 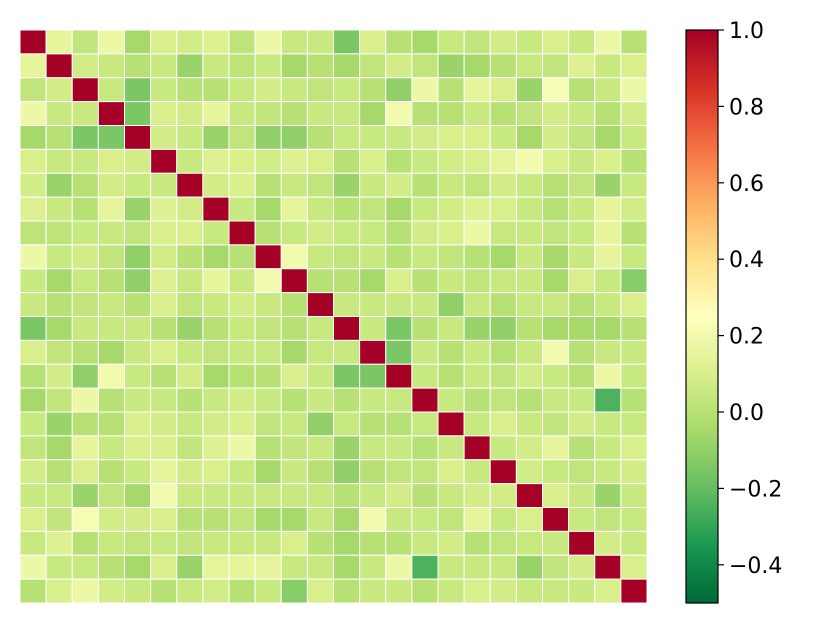 What do you see at coordinates (138, 257) in the screenshot?
I see `heatmap-cell-r9-c4` at bounding box center [138, 257].